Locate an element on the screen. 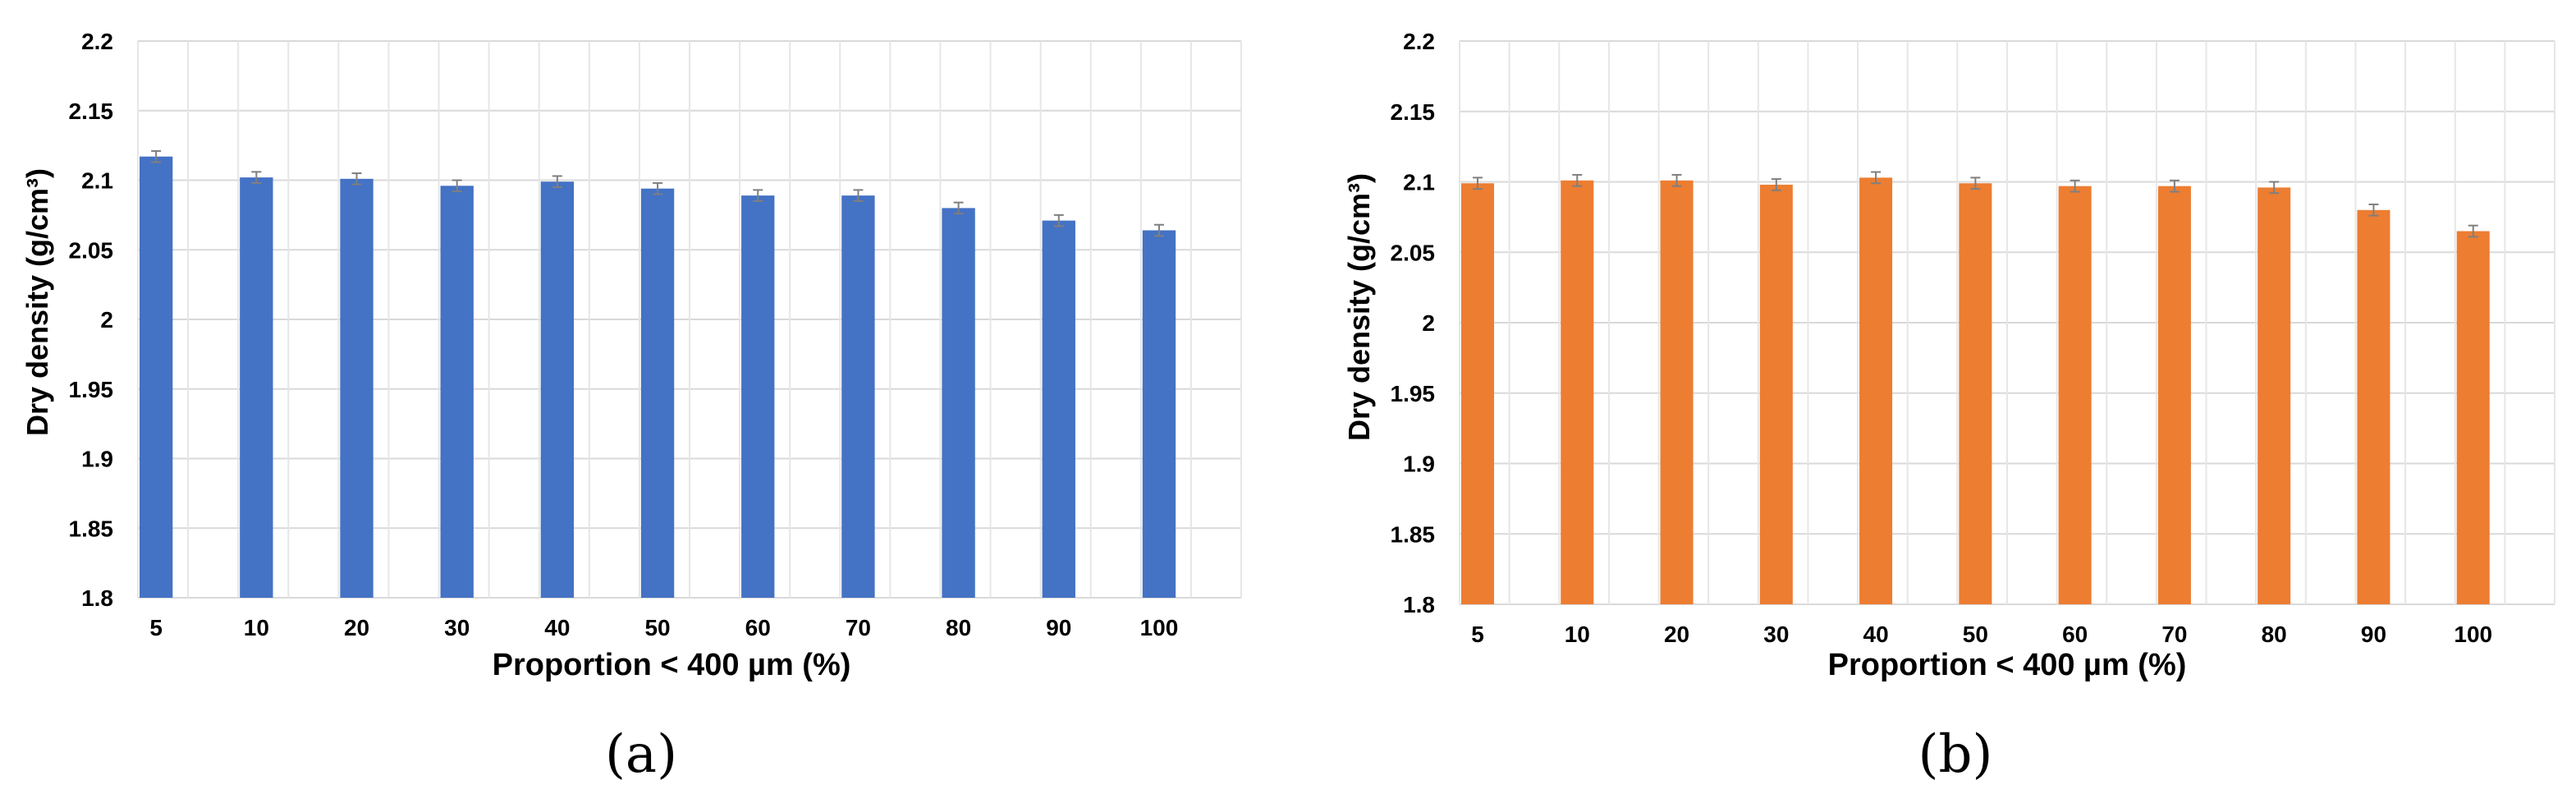 The image size is (2576, 803). error-bars-a is located at coordinates (657, 193).